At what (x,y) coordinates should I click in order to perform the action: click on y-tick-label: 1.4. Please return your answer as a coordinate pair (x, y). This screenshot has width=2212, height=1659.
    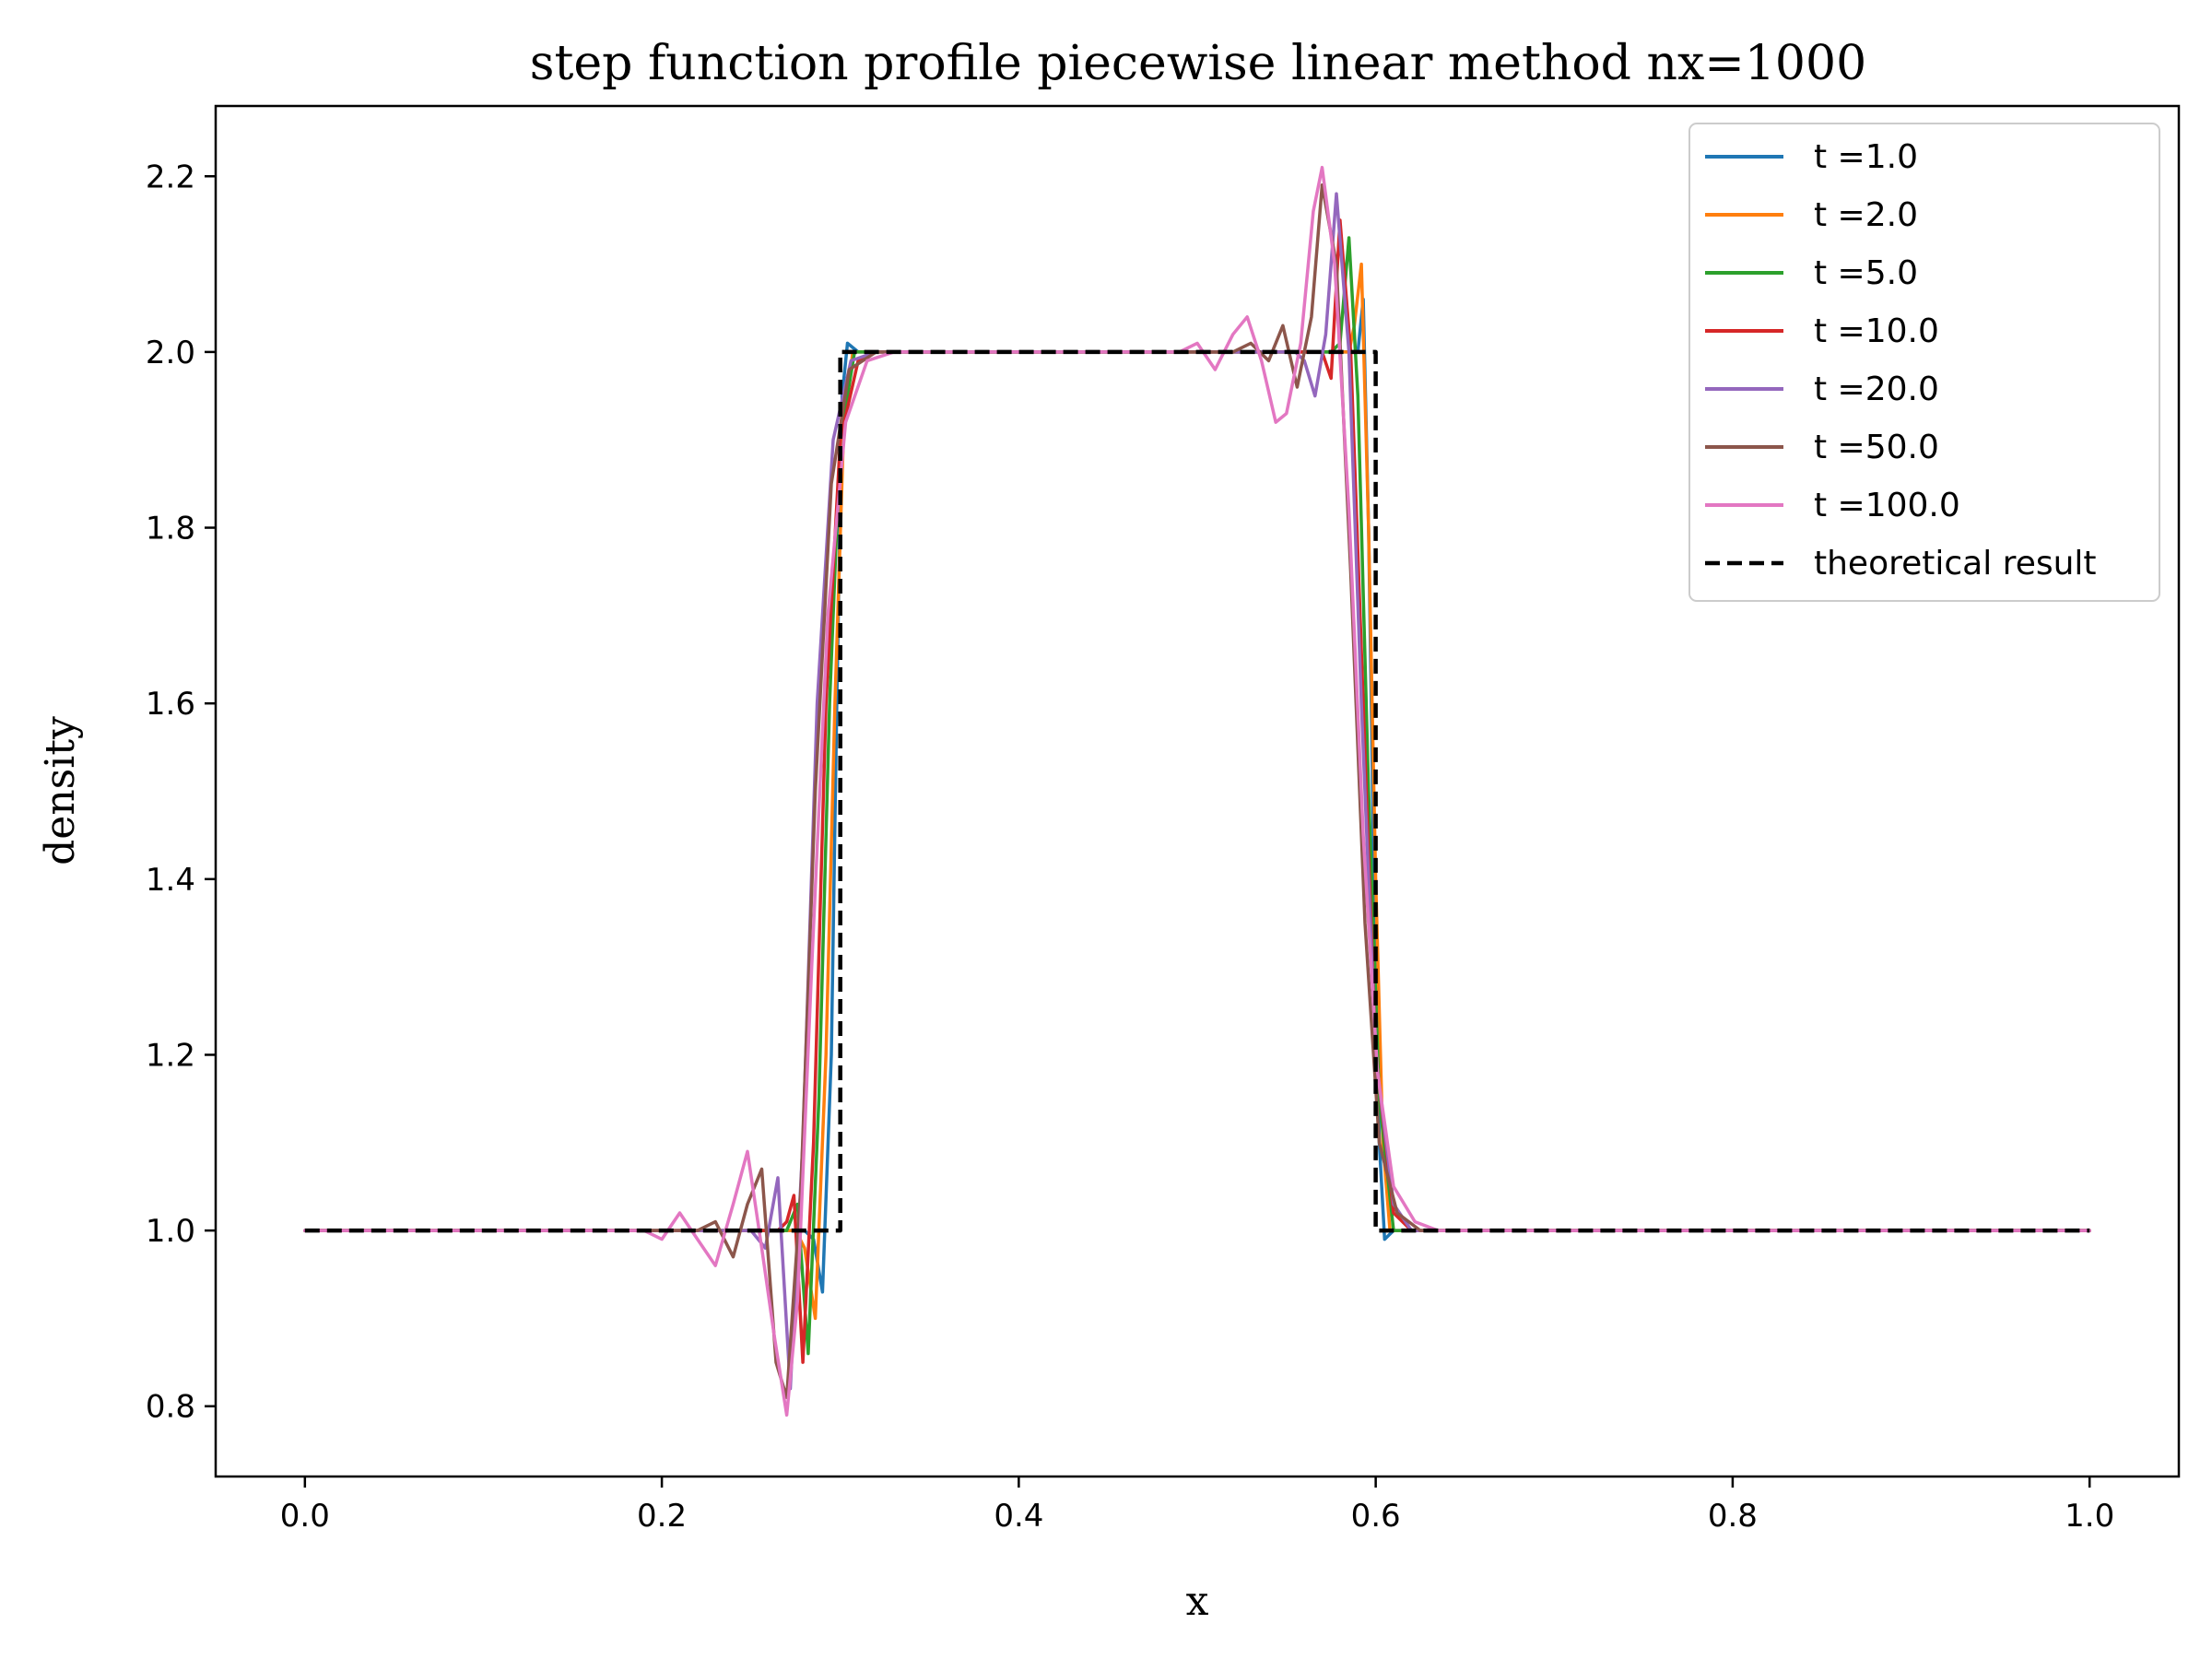
    Looking at the image, I should click on (170, 880).